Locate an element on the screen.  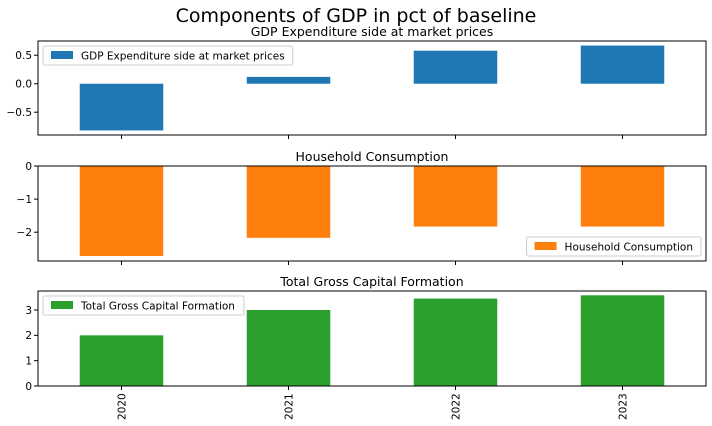
x-tick-label: 2023 is located at coordinates (624, 406).